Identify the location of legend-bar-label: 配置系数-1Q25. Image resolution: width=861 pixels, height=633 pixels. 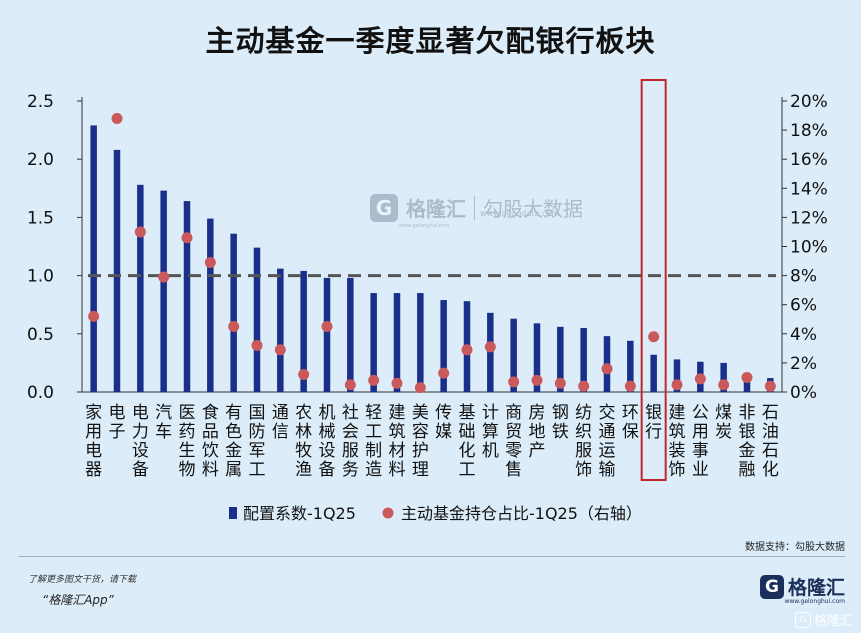
(299, 513).